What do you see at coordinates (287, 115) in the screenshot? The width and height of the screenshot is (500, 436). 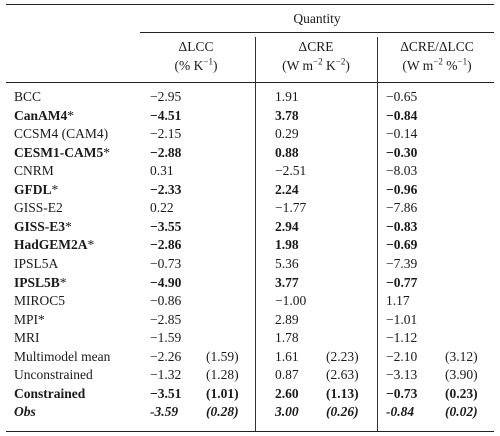 I see `cell-cre: 3.78` at bounding box center [287, 115].